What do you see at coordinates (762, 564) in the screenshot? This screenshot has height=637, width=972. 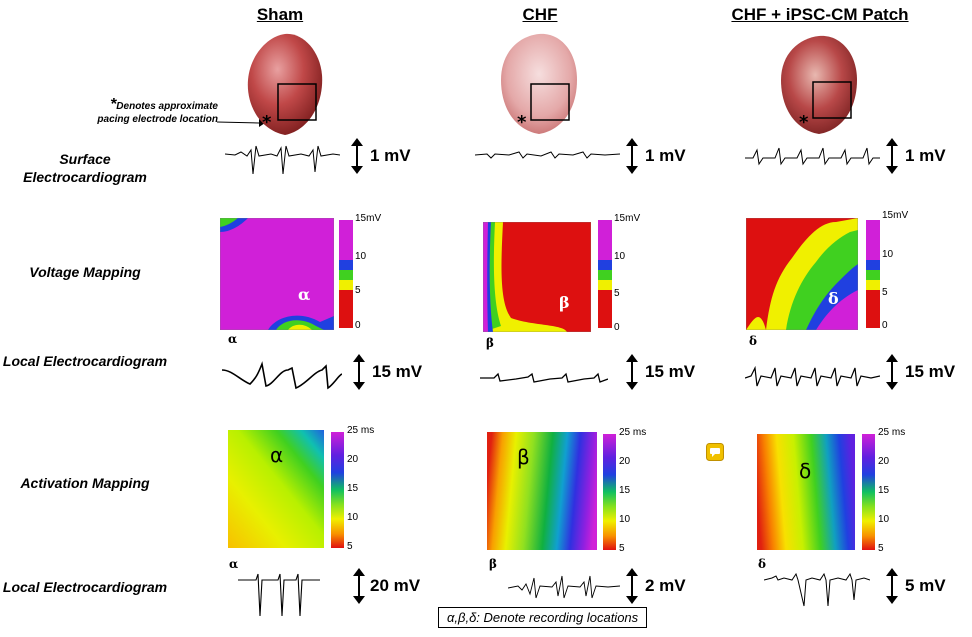 I see `location-label-delta-2: δ` at bounding box center [762, 564].